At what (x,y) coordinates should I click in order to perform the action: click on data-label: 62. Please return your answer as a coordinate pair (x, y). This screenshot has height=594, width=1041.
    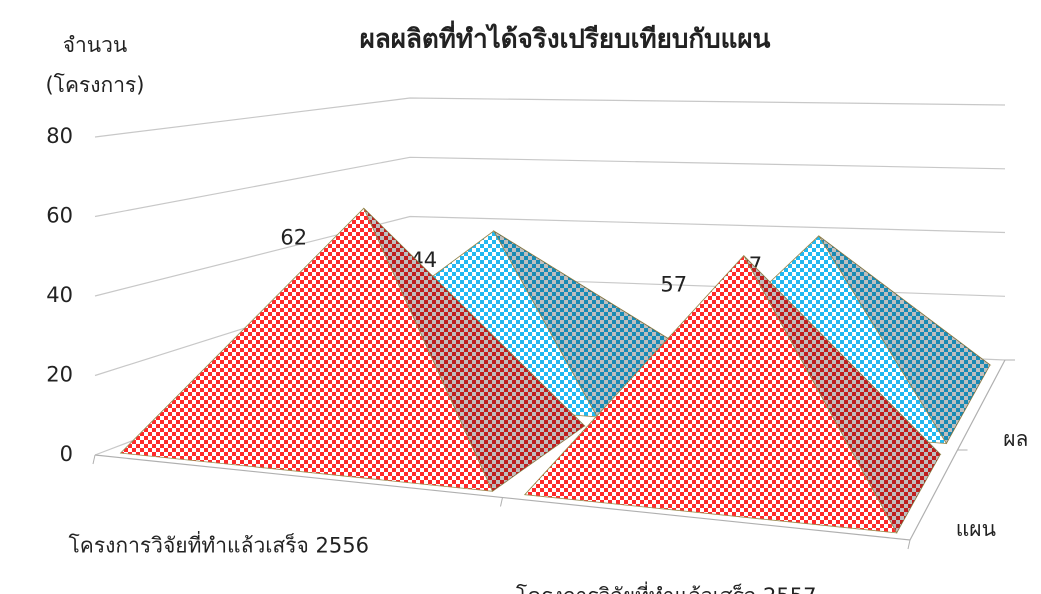
    Looking at the image, I should click on (293, 237).